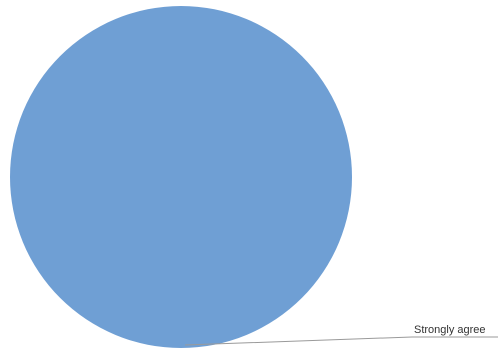 Image resolution: width=498 pixels, height=354 pixels. I want to click on pie-labels: Strongly agree, so click(341, 335).